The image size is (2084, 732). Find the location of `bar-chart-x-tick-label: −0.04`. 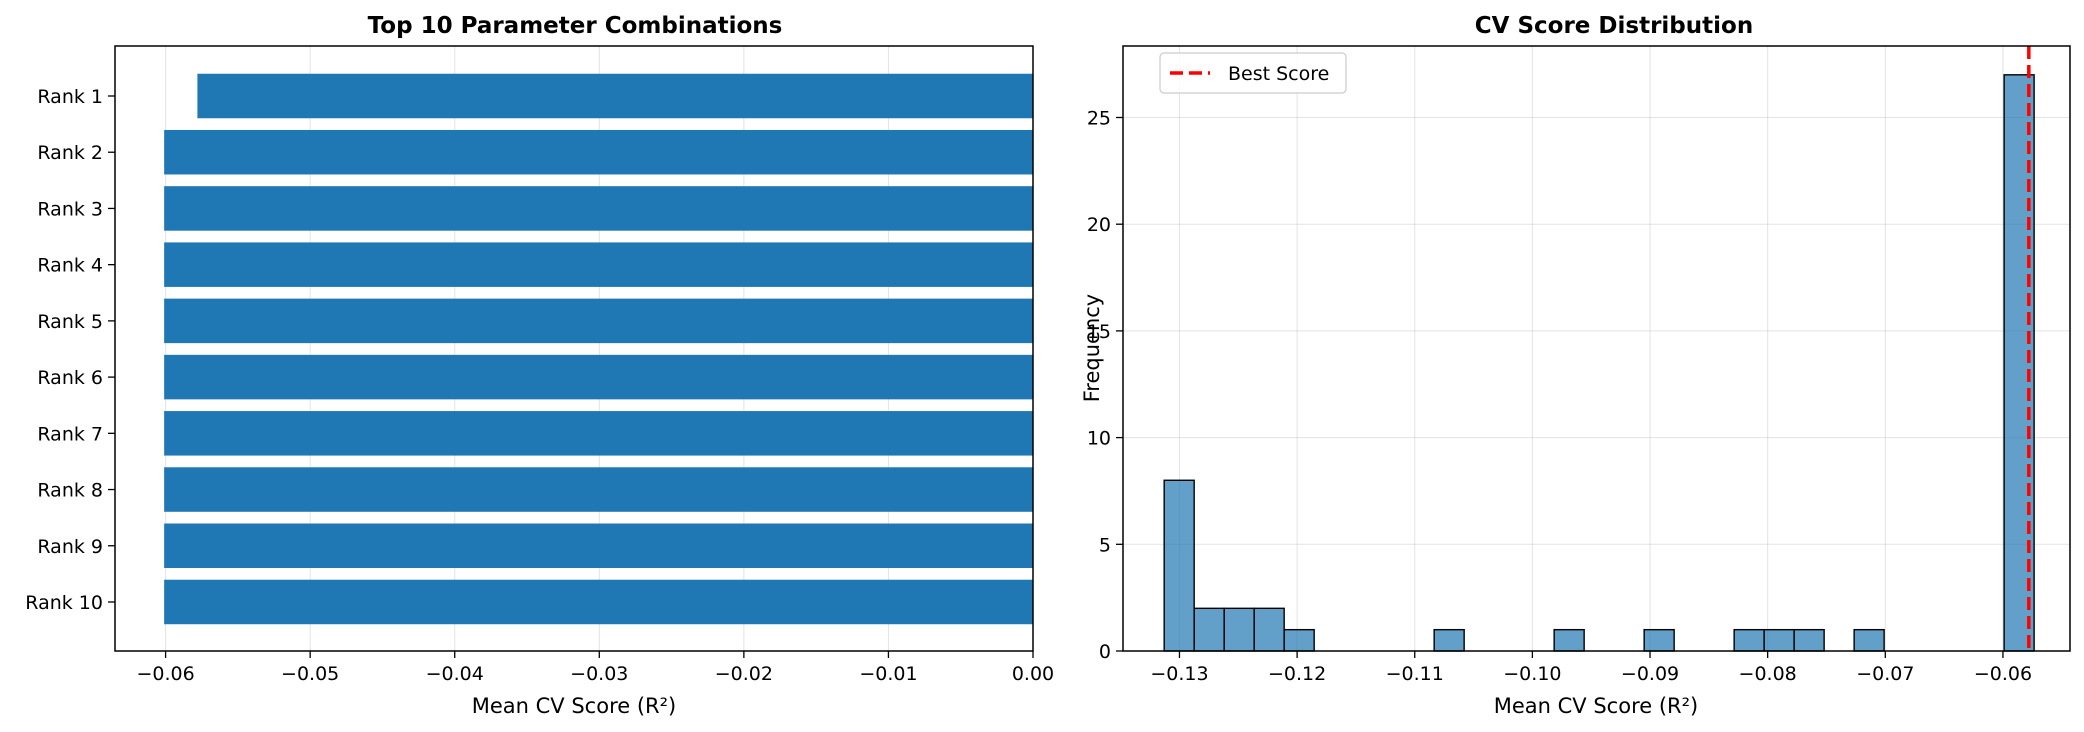

bar-chart-x-tick-label: −0.04 is located at coordinates (455, 674).